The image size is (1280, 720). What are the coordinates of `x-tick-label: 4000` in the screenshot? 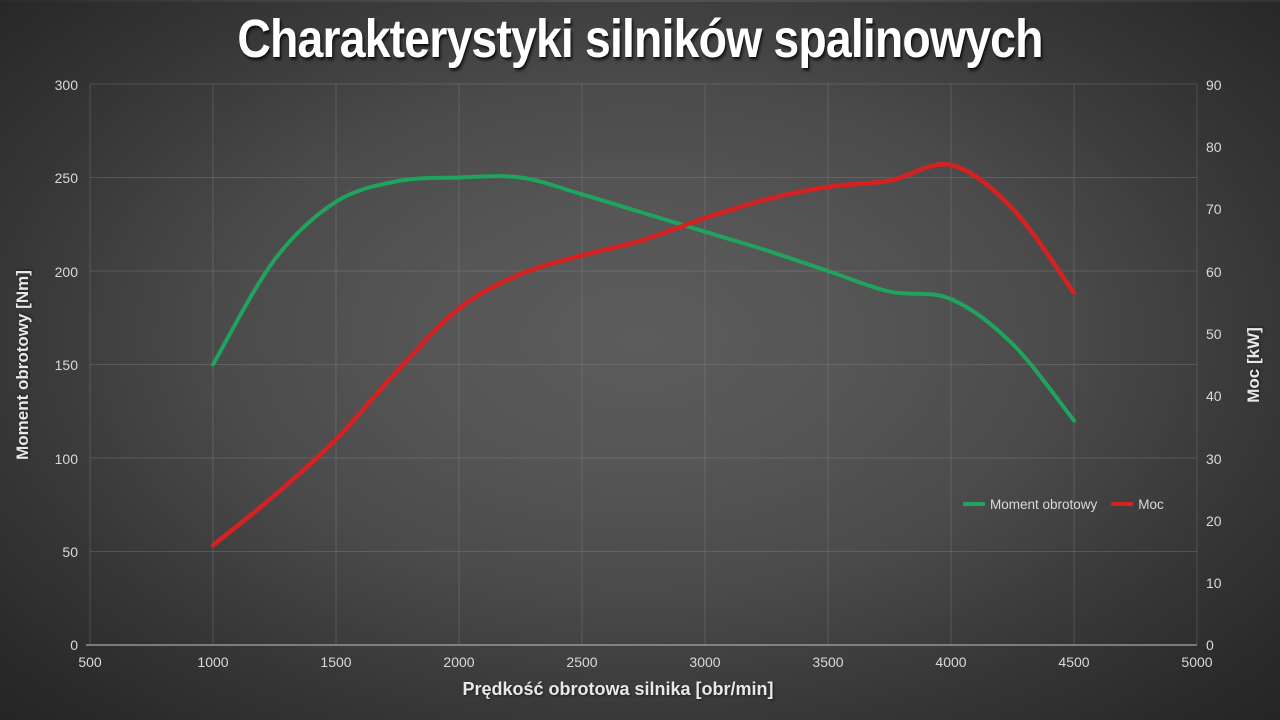 It's located at (951, 662).